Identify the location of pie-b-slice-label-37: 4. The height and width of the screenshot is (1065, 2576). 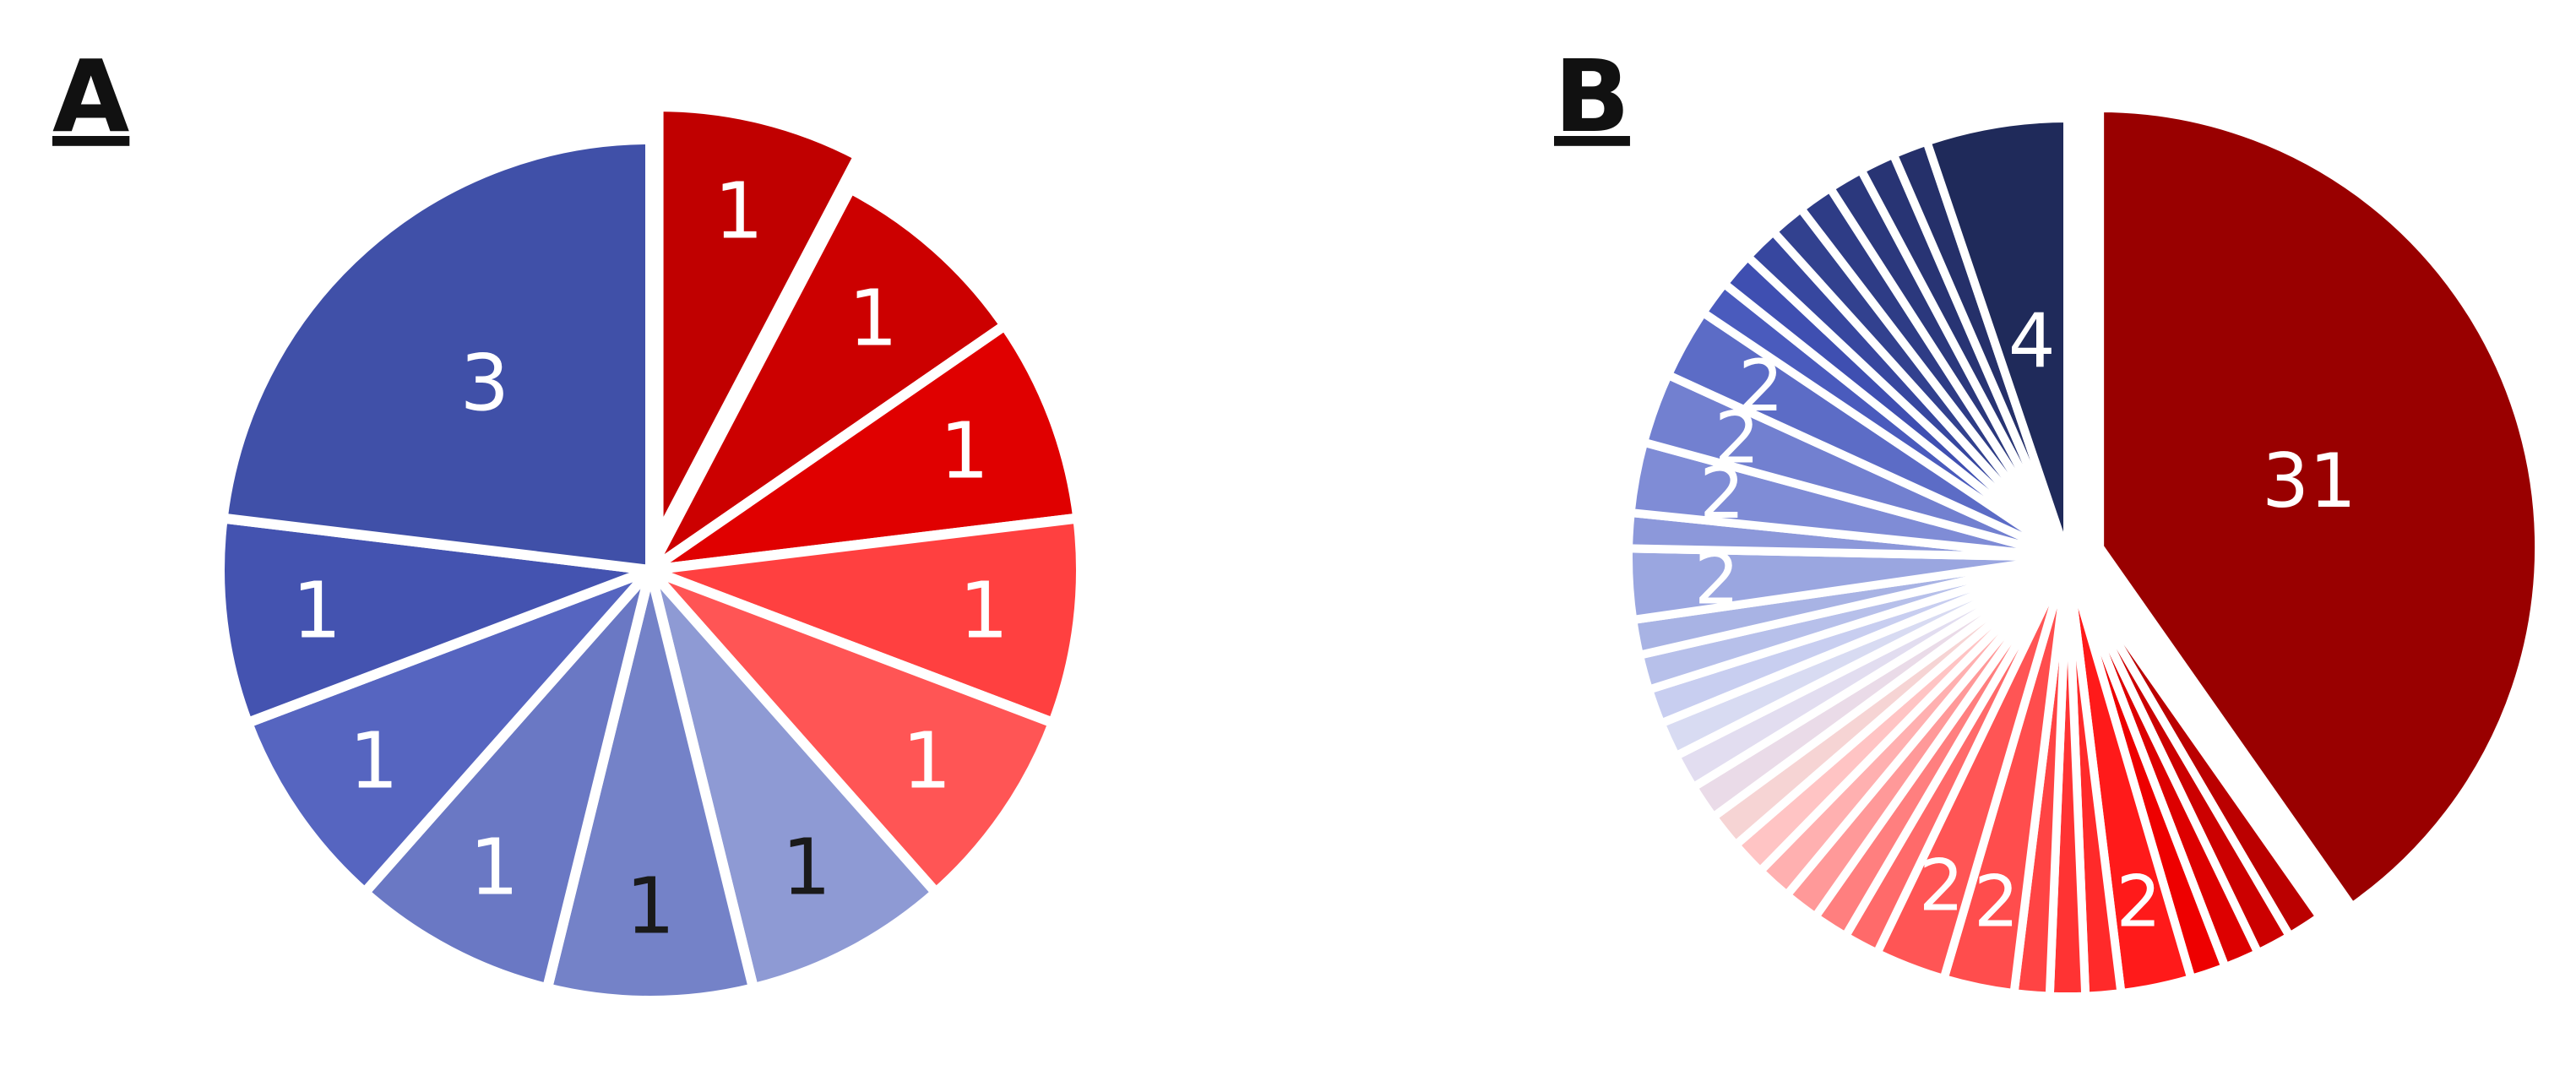
(2032, 340).